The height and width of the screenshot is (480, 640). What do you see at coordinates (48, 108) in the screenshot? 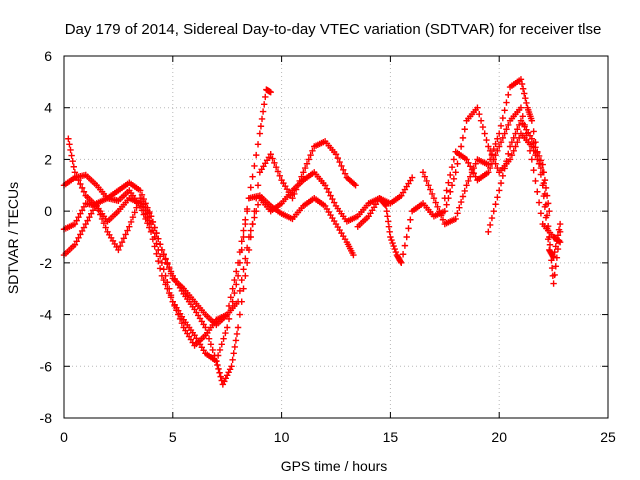
I see `y-tick-label: 4` at bounding box center [48, 108].